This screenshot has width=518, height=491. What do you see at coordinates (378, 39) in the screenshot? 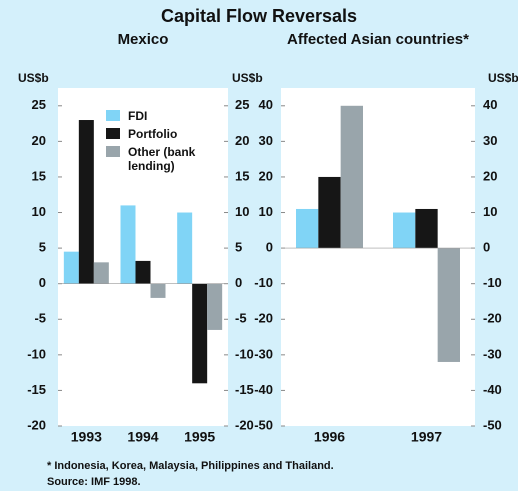
I see `chart-title: Affected Asian countries*` at bounding box center [378, 39].